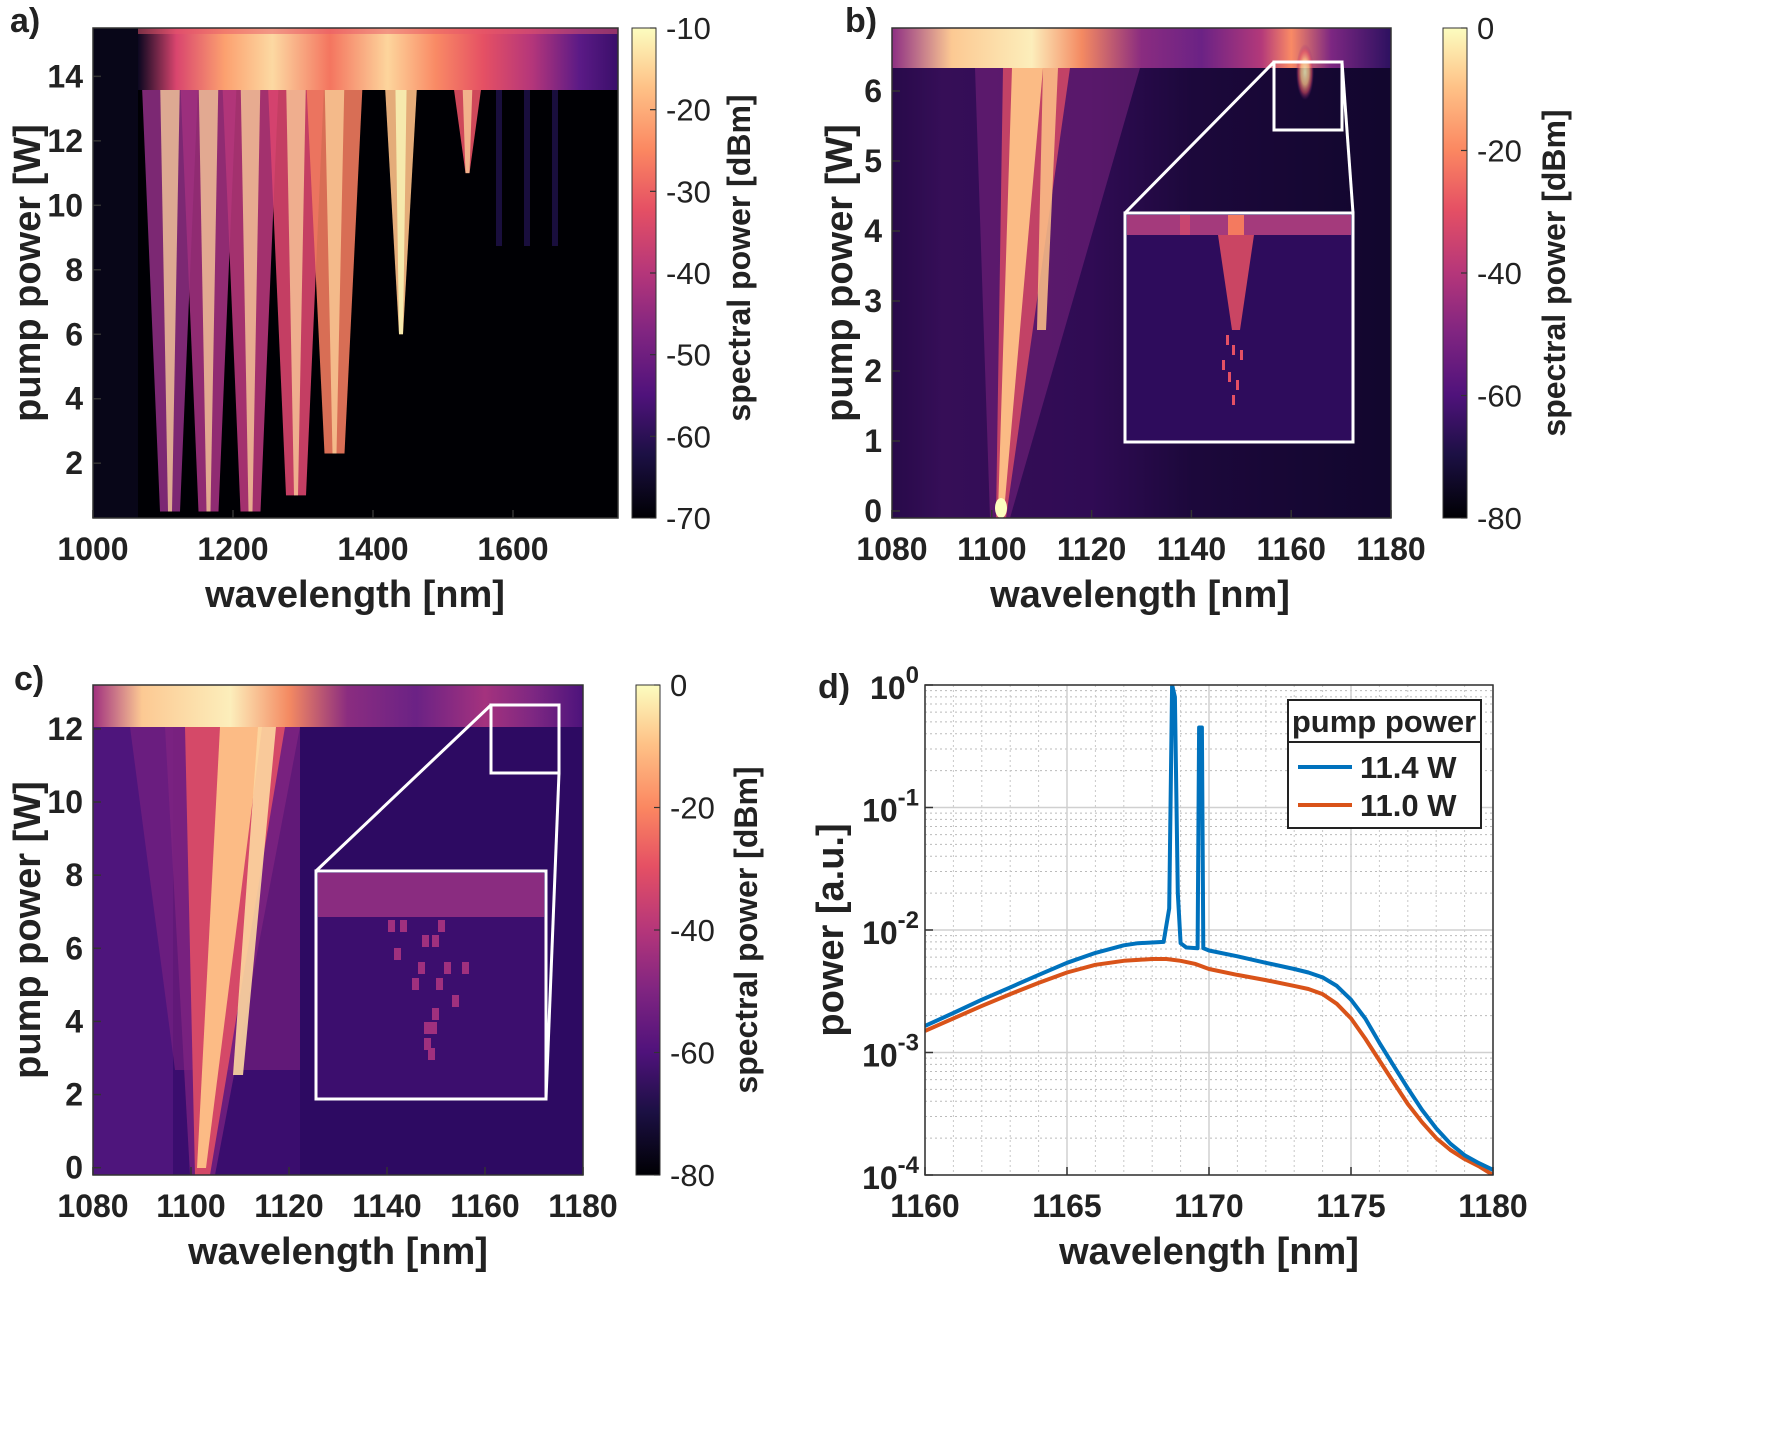 The image size is (1770, 1442). I want to click on colorbar-tick-label: -60, so click(692, 1053).